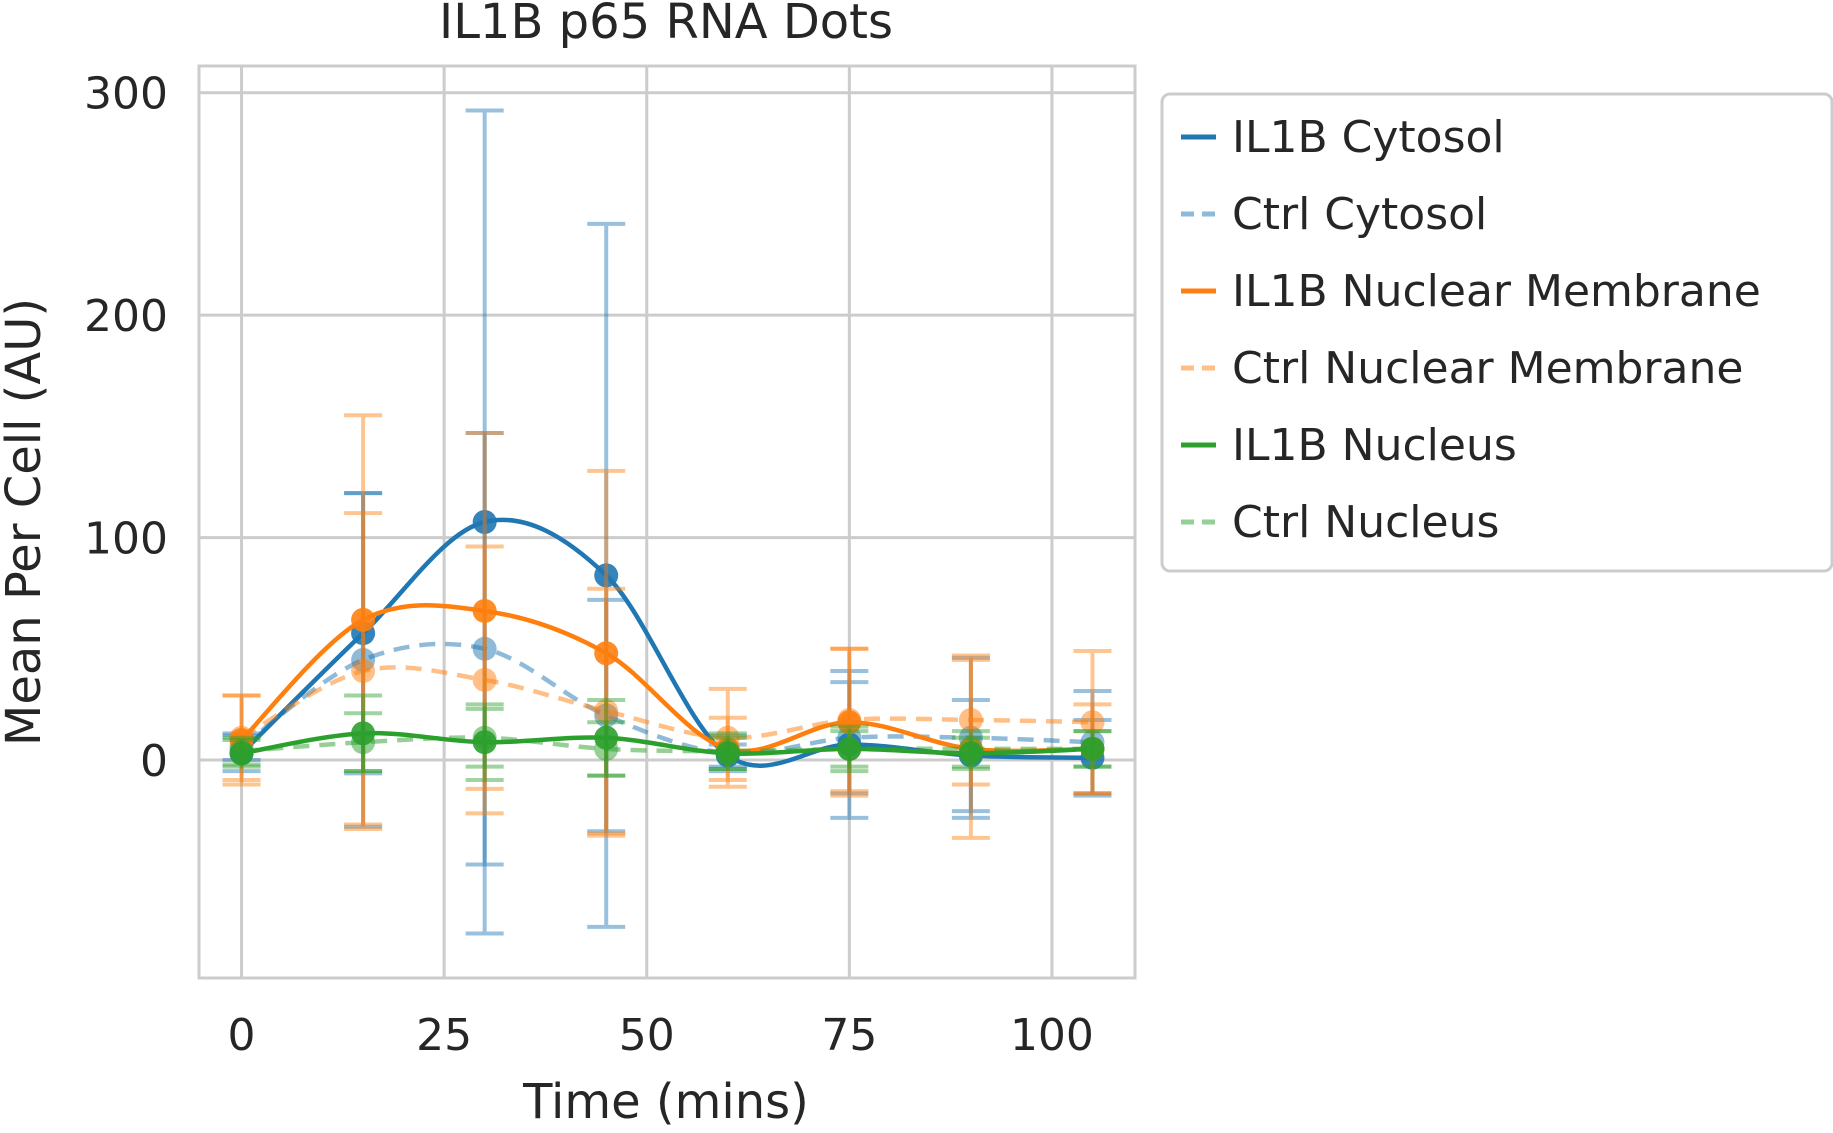 The width and height of the screenshot is (1833, 1133). Describe the element at coordinates (849, 1035) in the screenshot. I see `x-tick-label: 75` at that location.